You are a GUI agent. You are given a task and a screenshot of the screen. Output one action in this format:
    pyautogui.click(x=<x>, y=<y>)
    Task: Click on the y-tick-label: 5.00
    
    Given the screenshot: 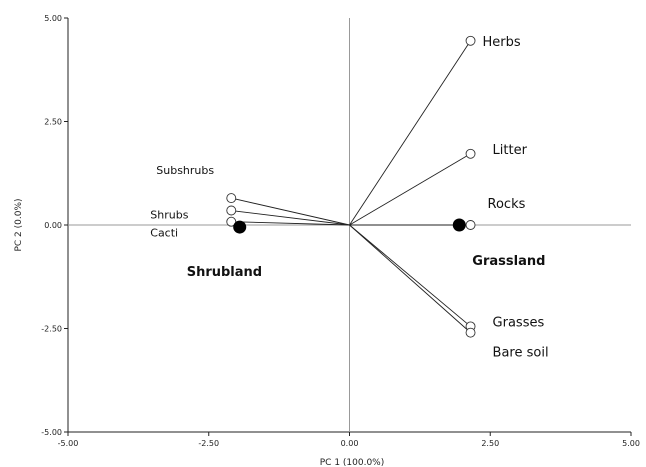 What is the action you would take?
    pyautogui.click(x=53, y=18)
    